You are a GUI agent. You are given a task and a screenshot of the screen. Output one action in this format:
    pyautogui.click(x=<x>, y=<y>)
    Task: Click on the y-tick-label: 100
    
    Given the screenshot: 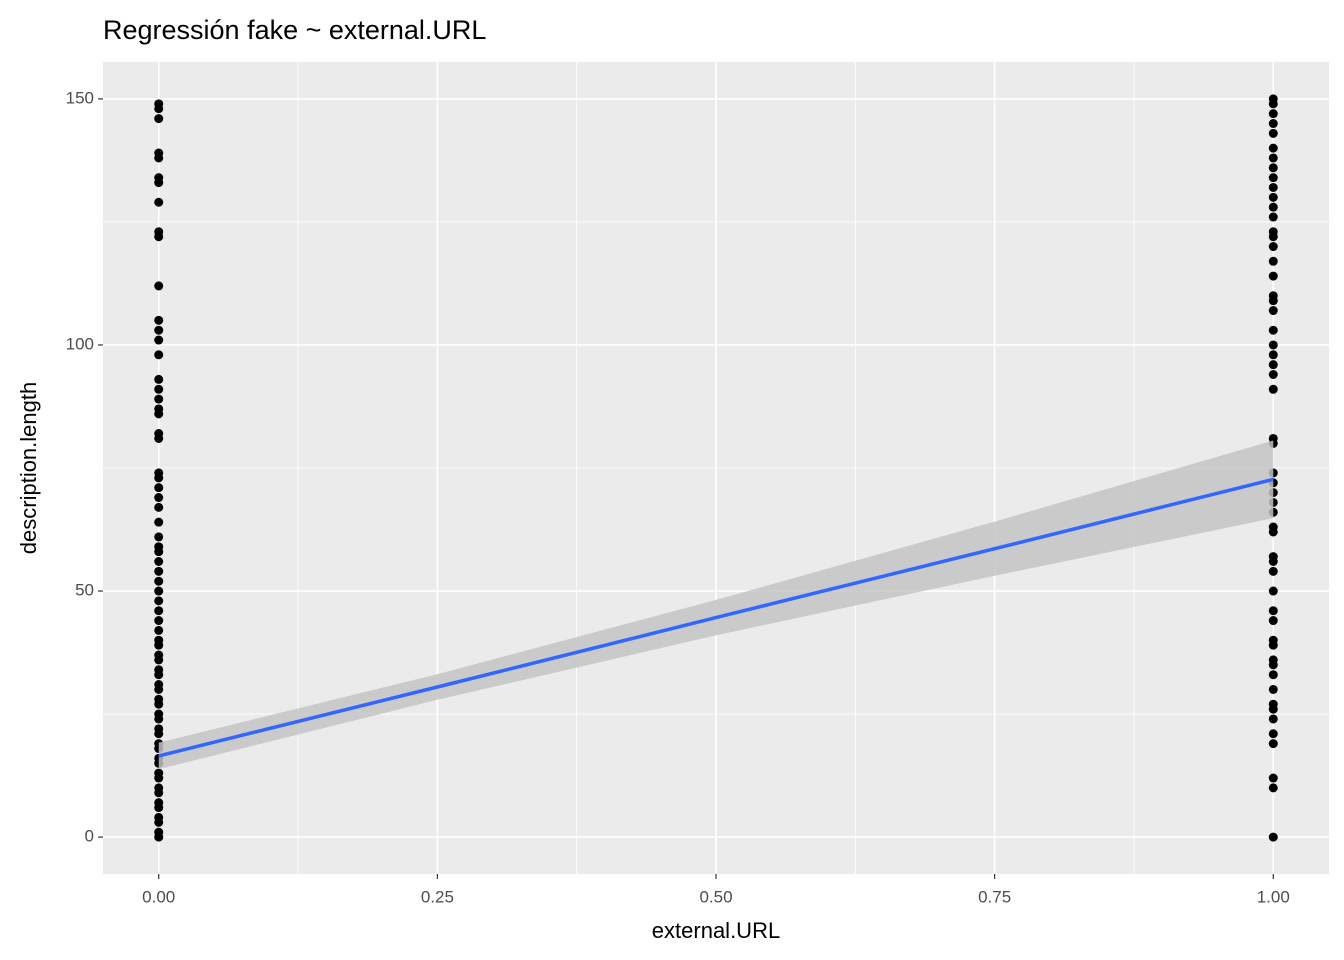 What is the action you would take?
    pyautogui.click(x=80, y=343)
    